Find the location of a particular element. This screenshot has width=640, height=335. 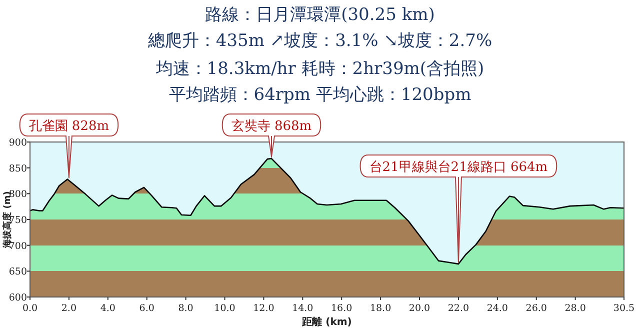

y-tick-label: 800 is located at coordinates (17, 194).